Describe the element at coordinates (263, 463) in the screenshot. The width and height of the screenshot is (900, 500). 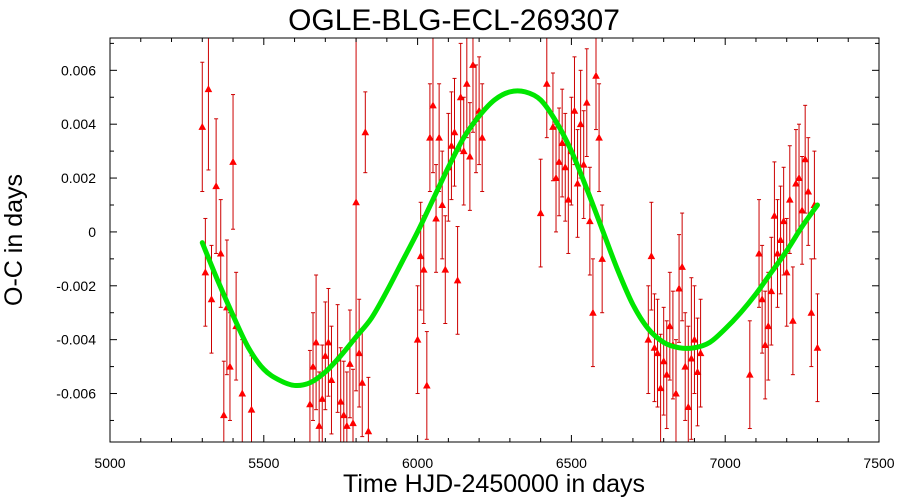
I see `x-tick-label: 5500` at that location.